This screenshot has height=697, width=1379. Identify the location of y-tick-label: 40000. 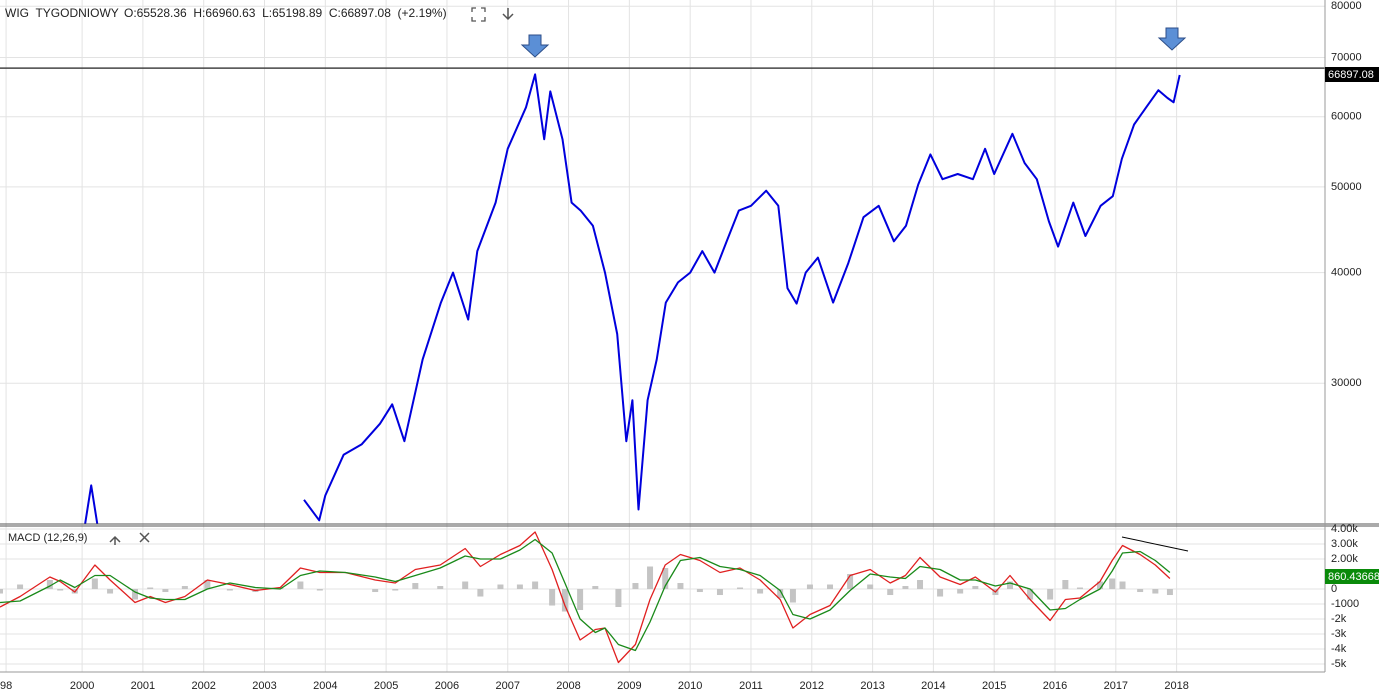
(1346, 273).